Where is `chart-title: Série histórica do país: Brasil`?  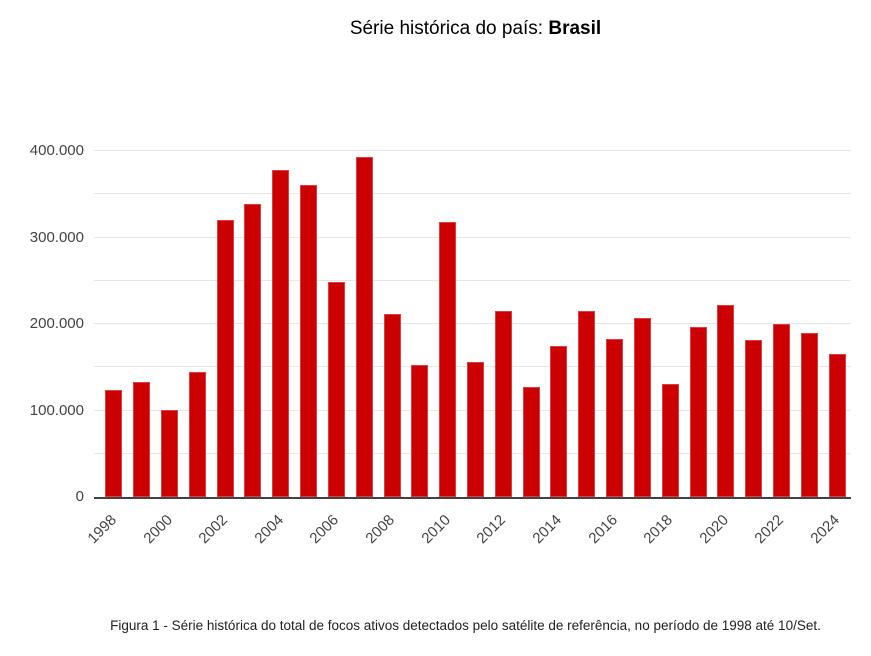
chart-title: Série histórica do país: Brasil is located at coordinates (475, 29).